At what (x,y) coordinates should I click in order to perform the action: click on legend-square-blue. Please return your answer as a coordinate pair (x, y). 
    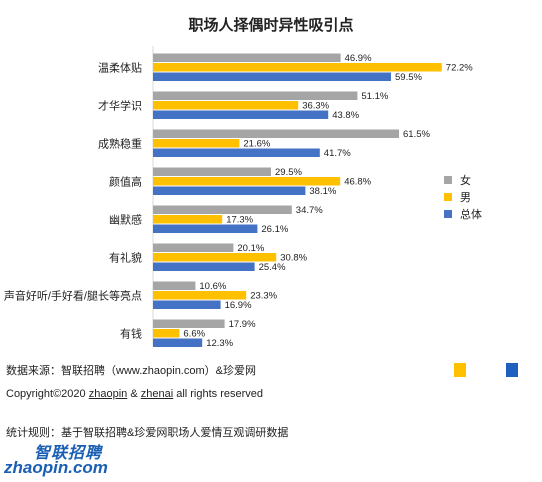
    Looking at the image, I should click on (512, 370).